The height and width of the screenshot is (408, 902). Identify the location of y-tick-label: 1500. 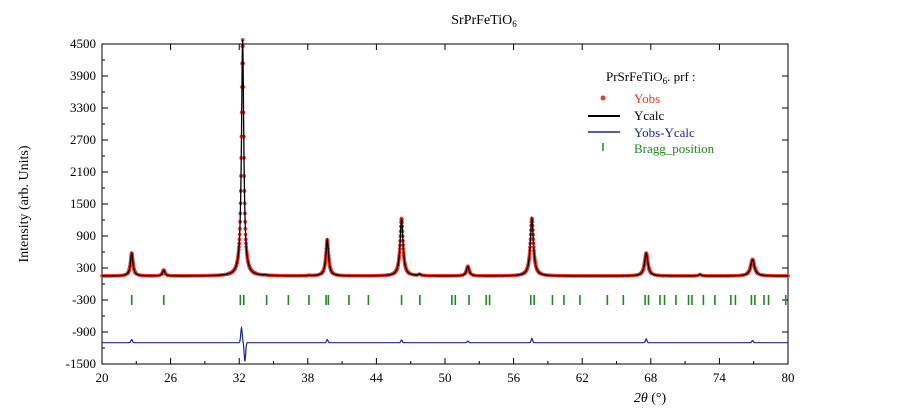
(83, 203).